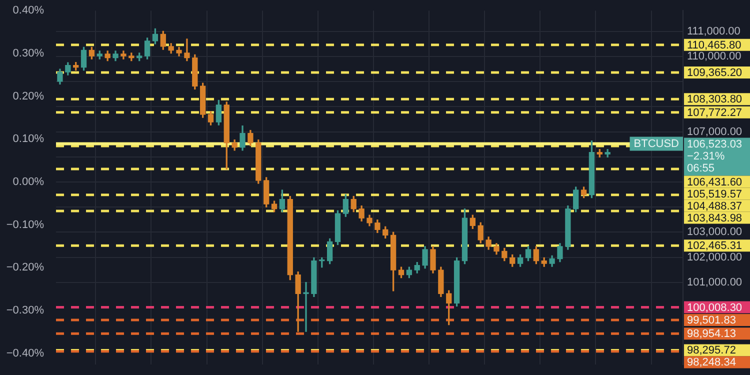 Image resolution: width=750 pixels, height=375 pixels. I want to click on y-tick-label: 107,000.00, so click(714, 132).